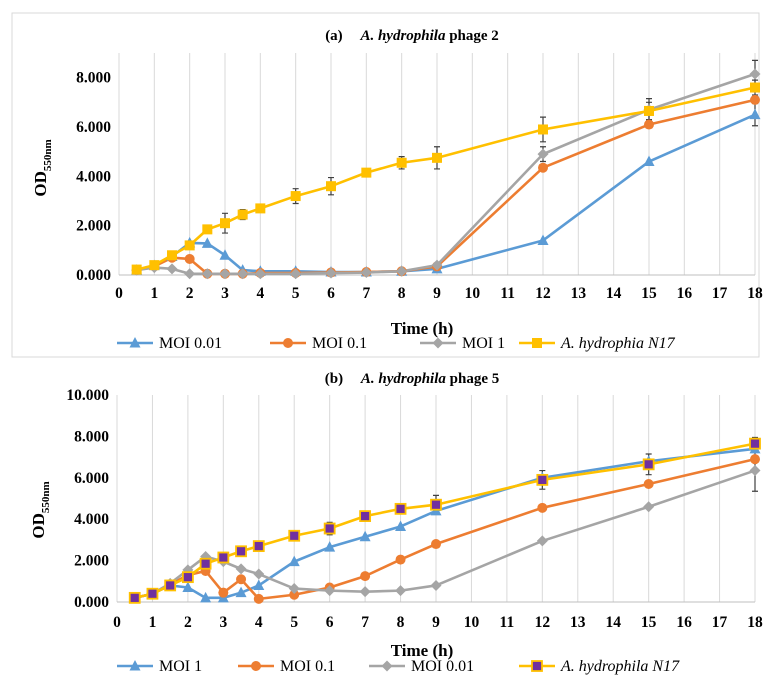 The height and width of the screenshot is (675, 766). What do you see at coordinates (93, 78) in the screenshot?
I see `chart-a-y-tick-label: 8.000` at bounding box center [93, 78].